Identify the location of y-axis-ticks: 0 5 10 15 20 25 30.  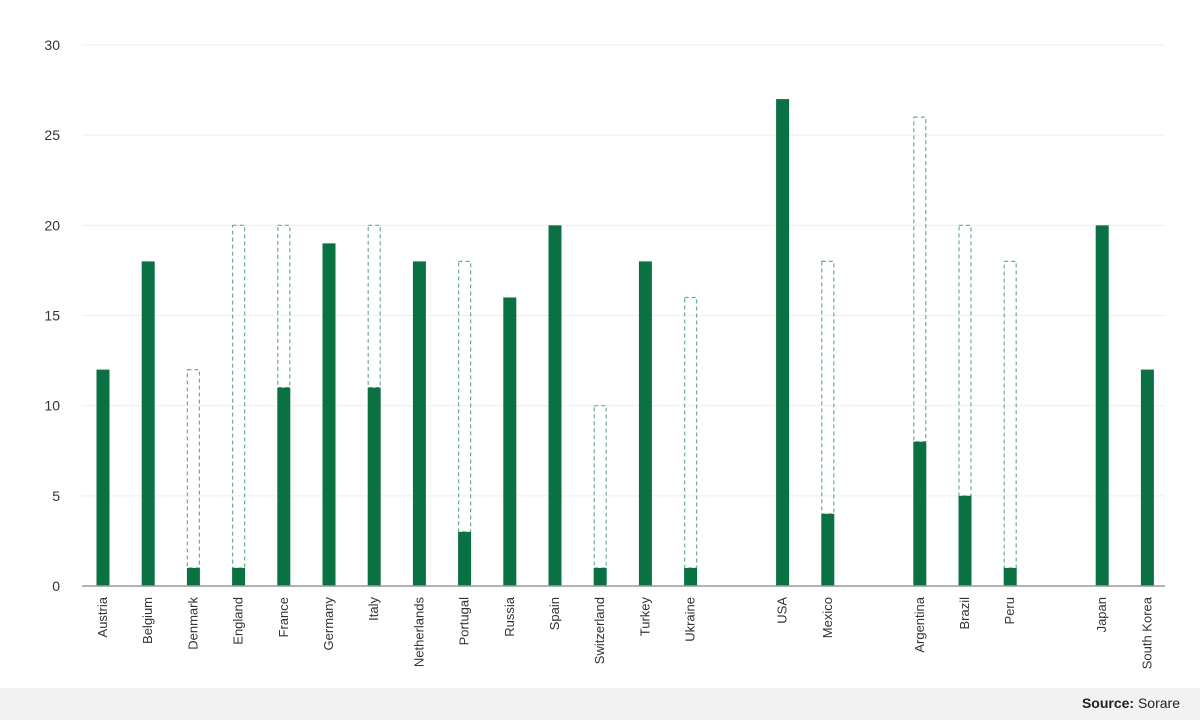
(52, 315).